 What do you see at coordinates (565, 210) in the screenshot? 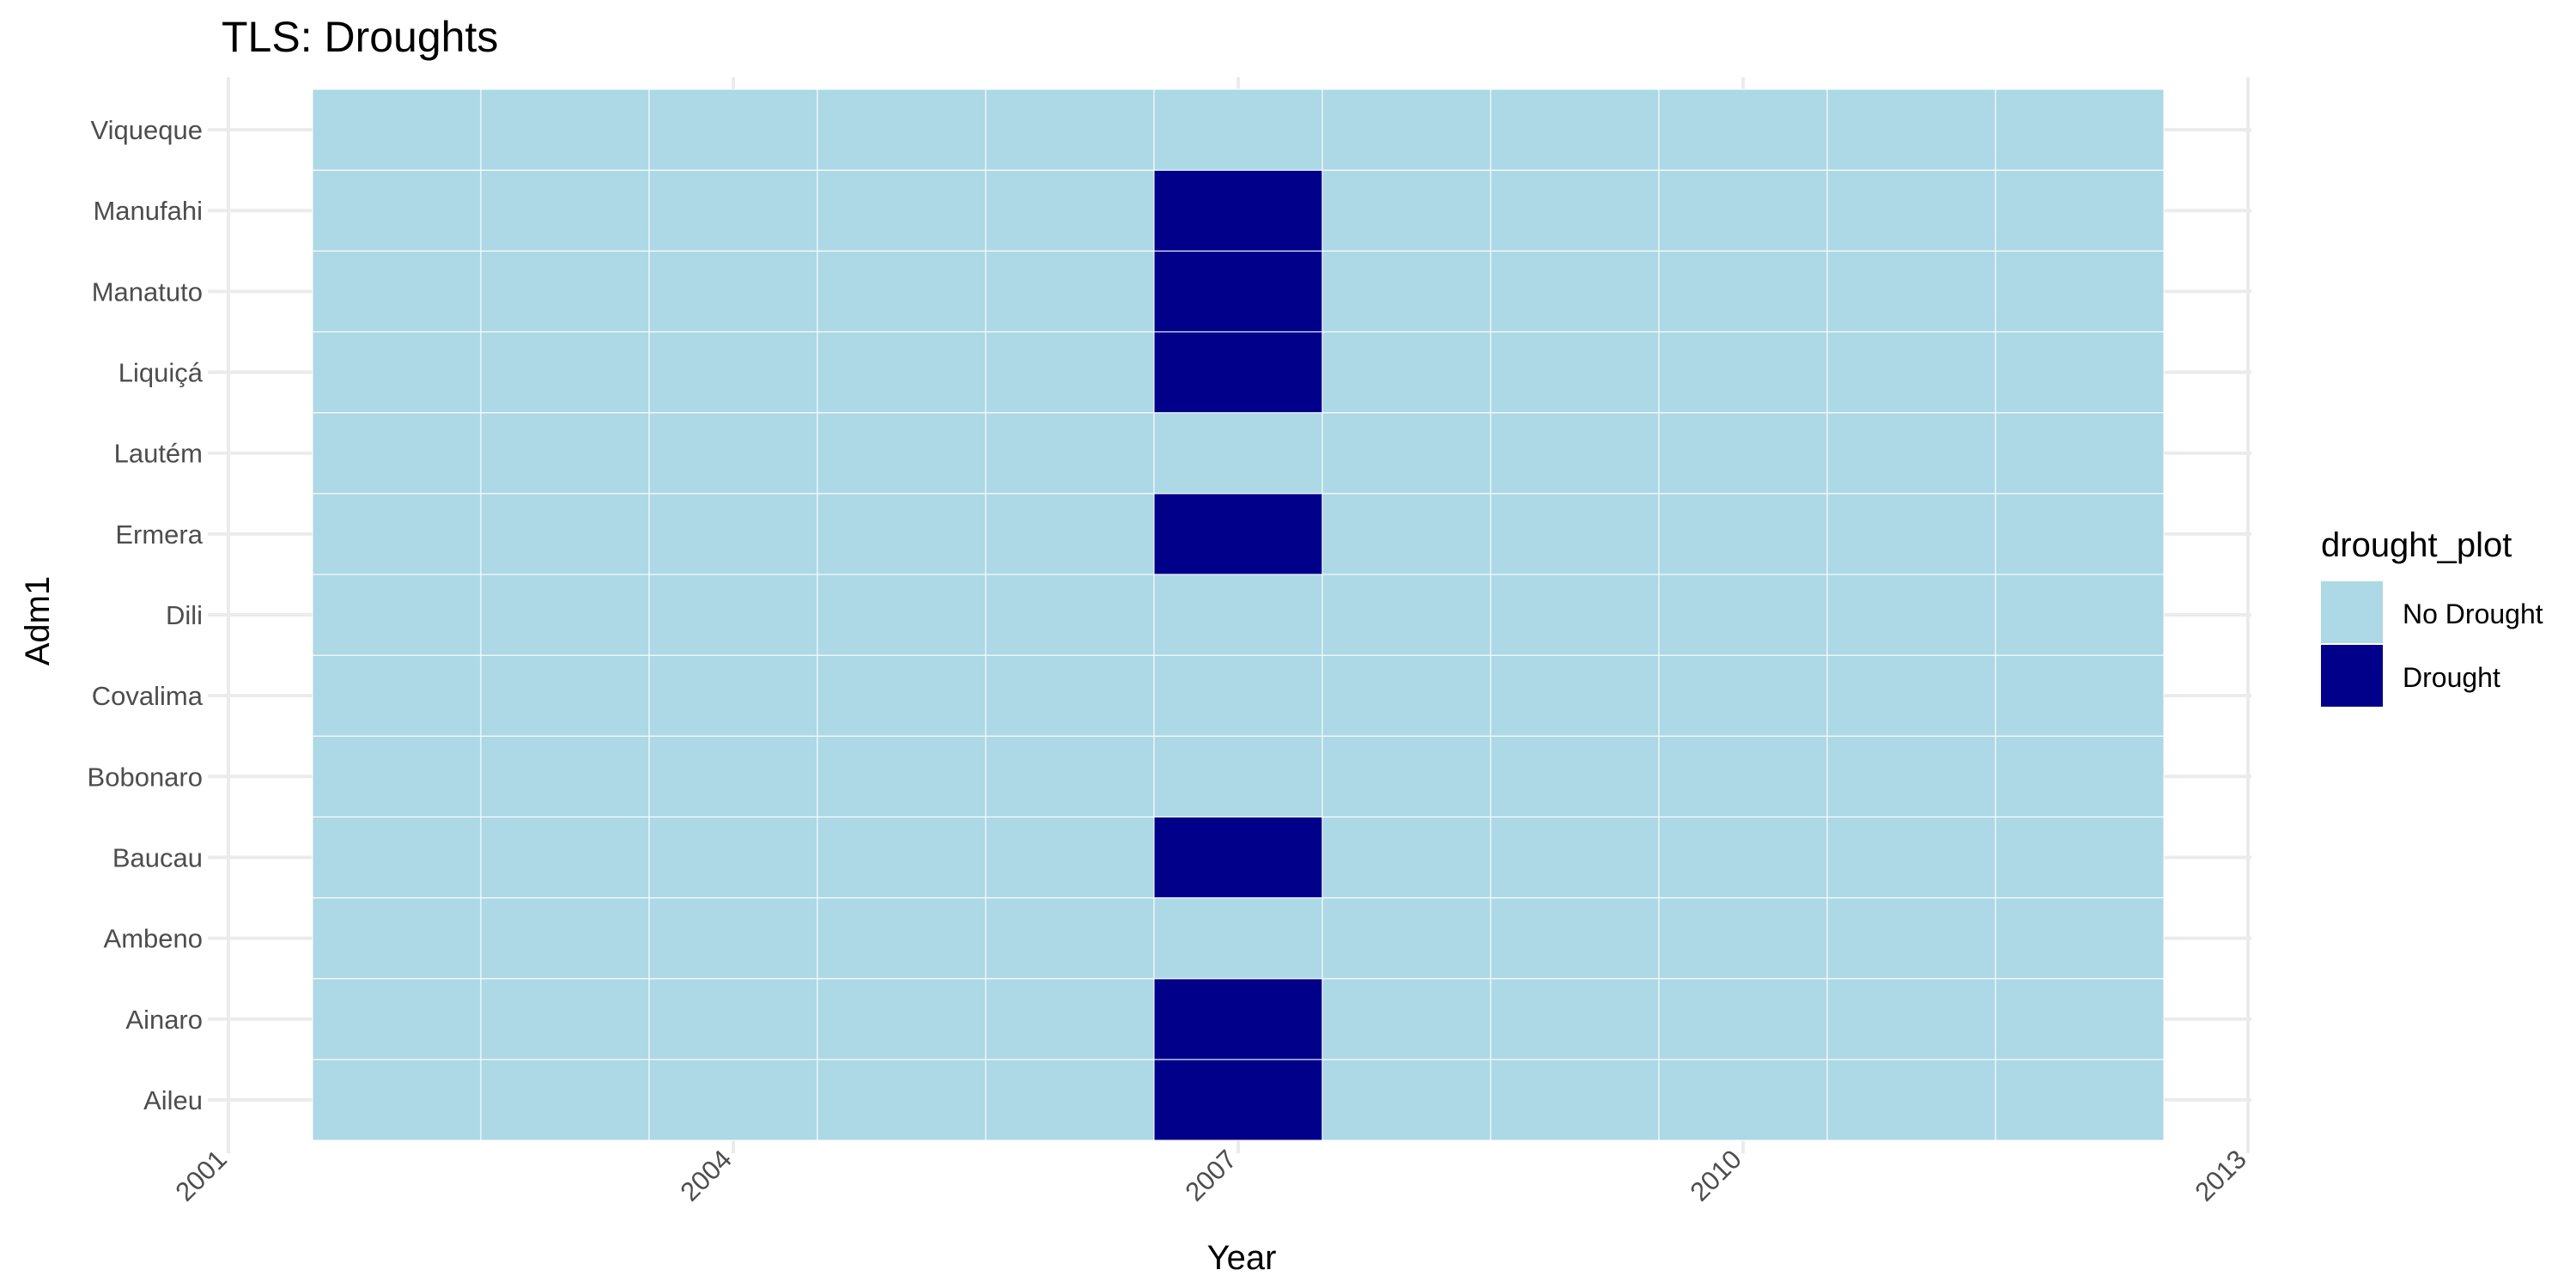
I see `tile-manufahi-2003` at bounding box center [565, 210].